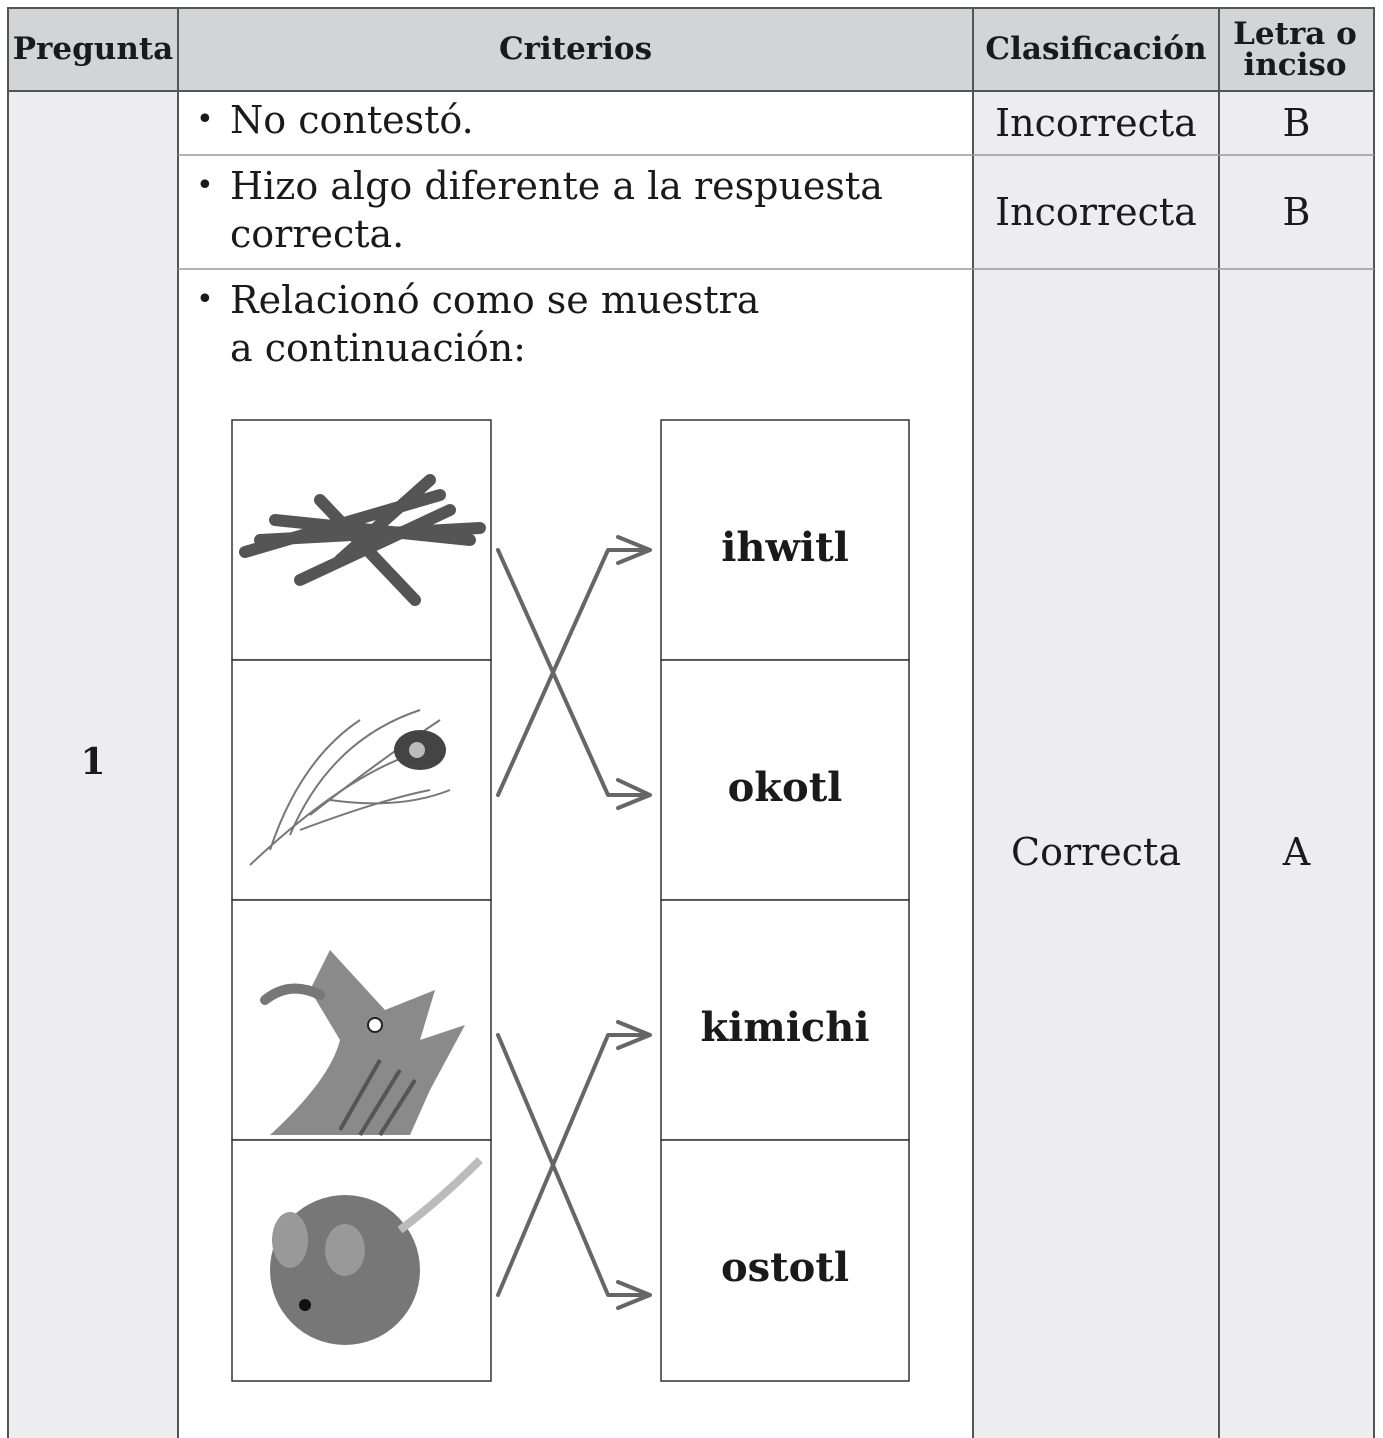 This screenshot has height=1438, width=1383. Describe the element at coordinates (785, 787) in the screenshot. I see `matching-word: okotl` at that location.